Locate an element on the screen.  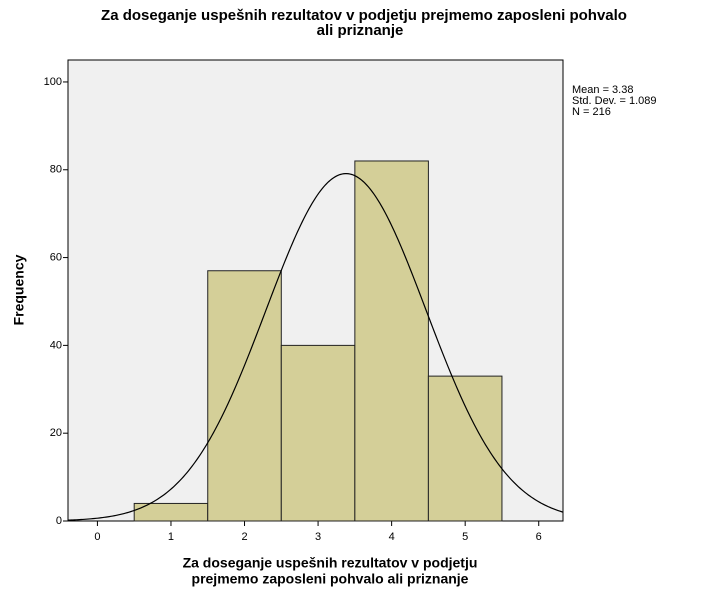
x-axis-label: prejmemo zaposleni pohvalo ali priznanje is located at coordinates (330, 579).